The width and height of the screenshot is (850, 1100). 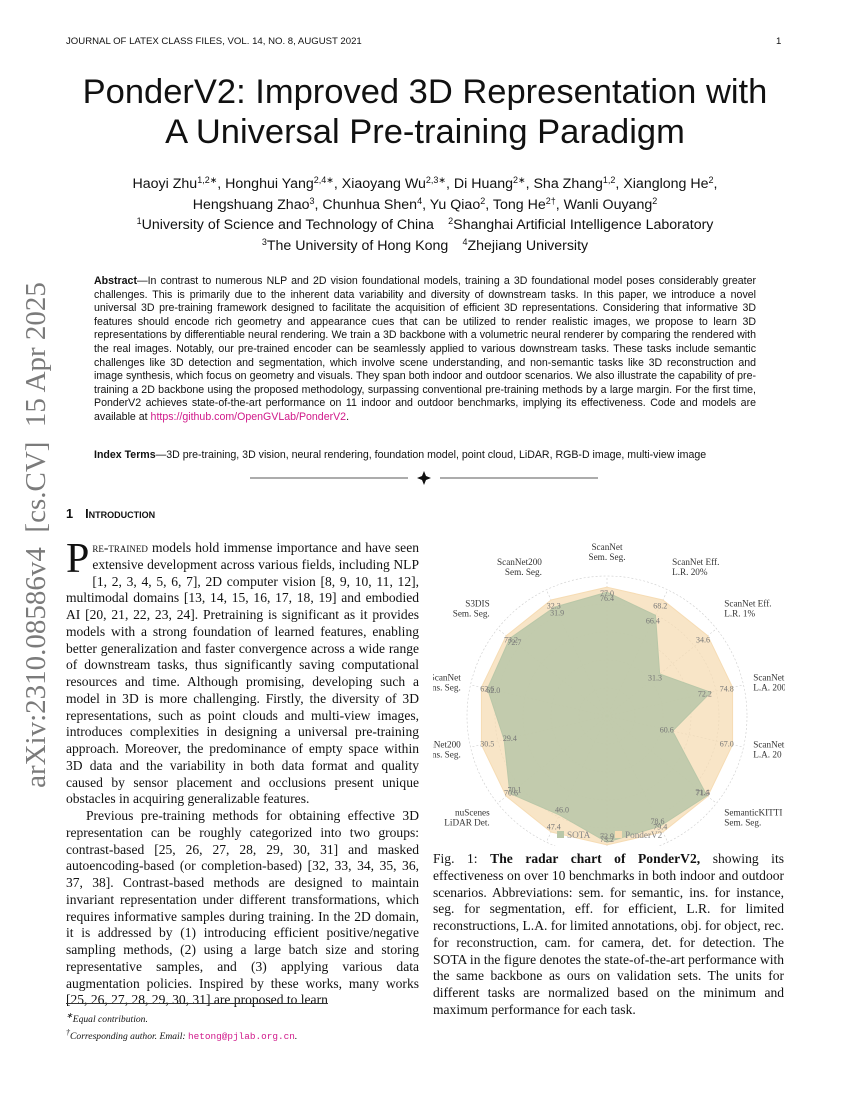 What do you see at coordinates (579, 835) in the screenshot?
I see `legend-label: SOTA` at bounding box center [579, 835].